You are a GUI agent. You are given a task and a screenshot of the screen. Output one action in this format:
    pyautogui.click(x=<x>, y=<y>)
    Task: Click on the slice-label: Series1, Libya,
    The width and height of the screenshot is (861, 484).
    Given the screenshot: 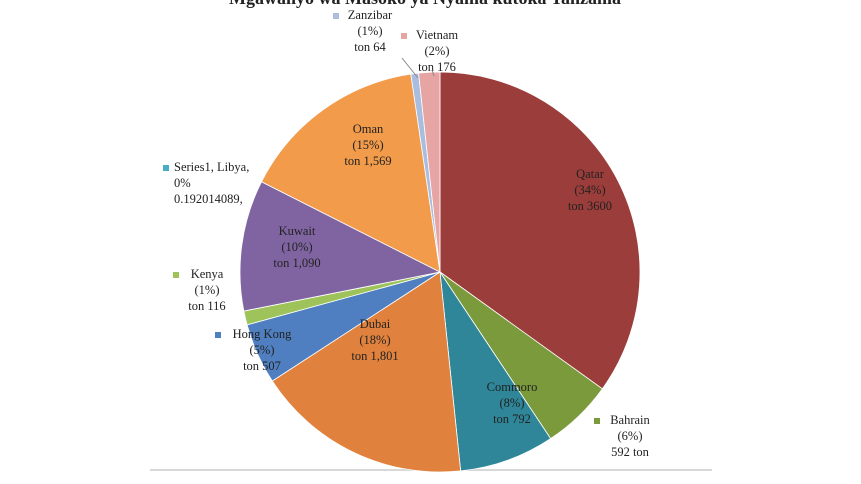 What is the action you would take?
    pyautogui.click(x=211, y=167)
    